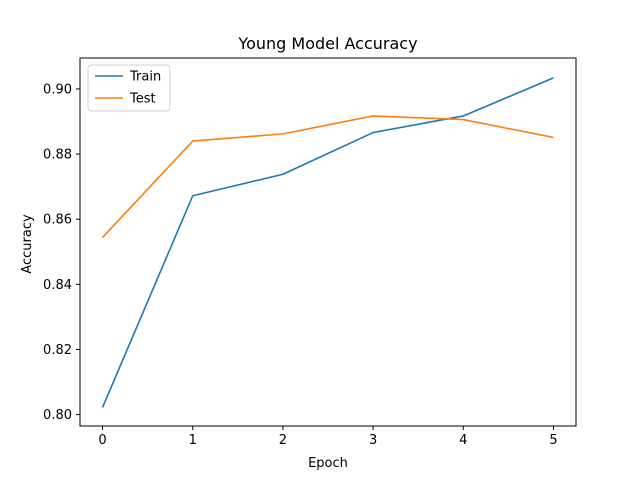 This screenshot has height=480, width=640. What do you see at coordinates (328, 463) in the screenshot?
I see `x-axis-label: Epoch` at bounding box center [328, 463].